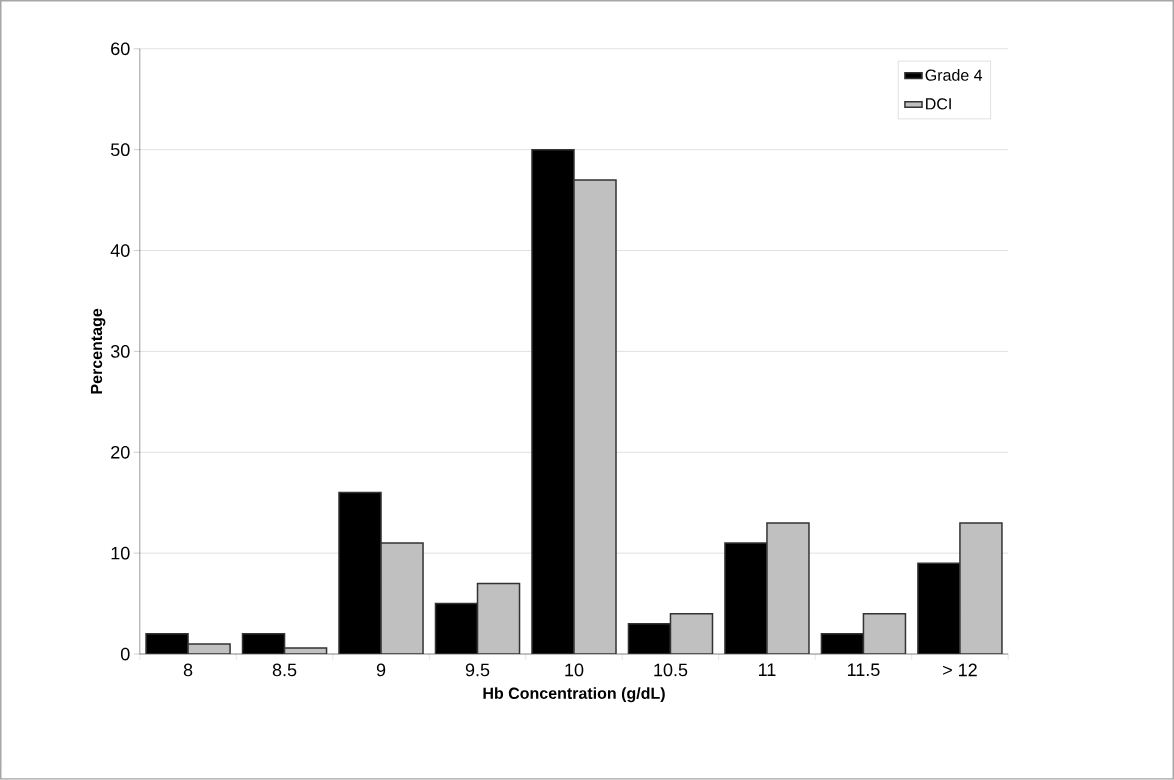 The image size is (1174, 780). Describe the element at coordinates (120, 553) in the screenshot. I see `y-tick-label: 10` at that location.